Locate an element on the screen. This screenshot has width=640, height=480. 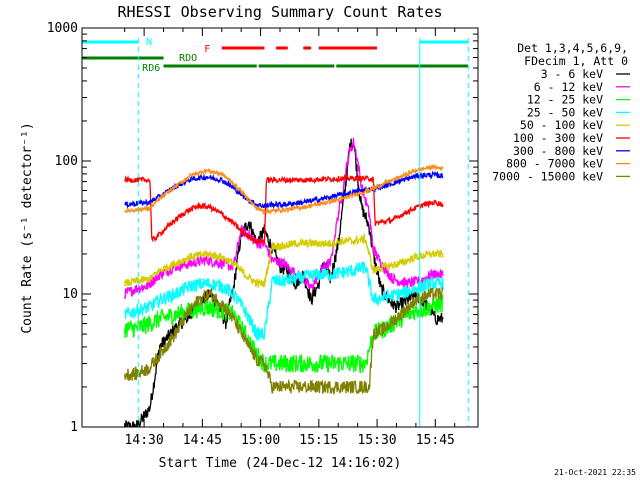
state-label-rd6: RD6 is located at coordinates (151, 68).